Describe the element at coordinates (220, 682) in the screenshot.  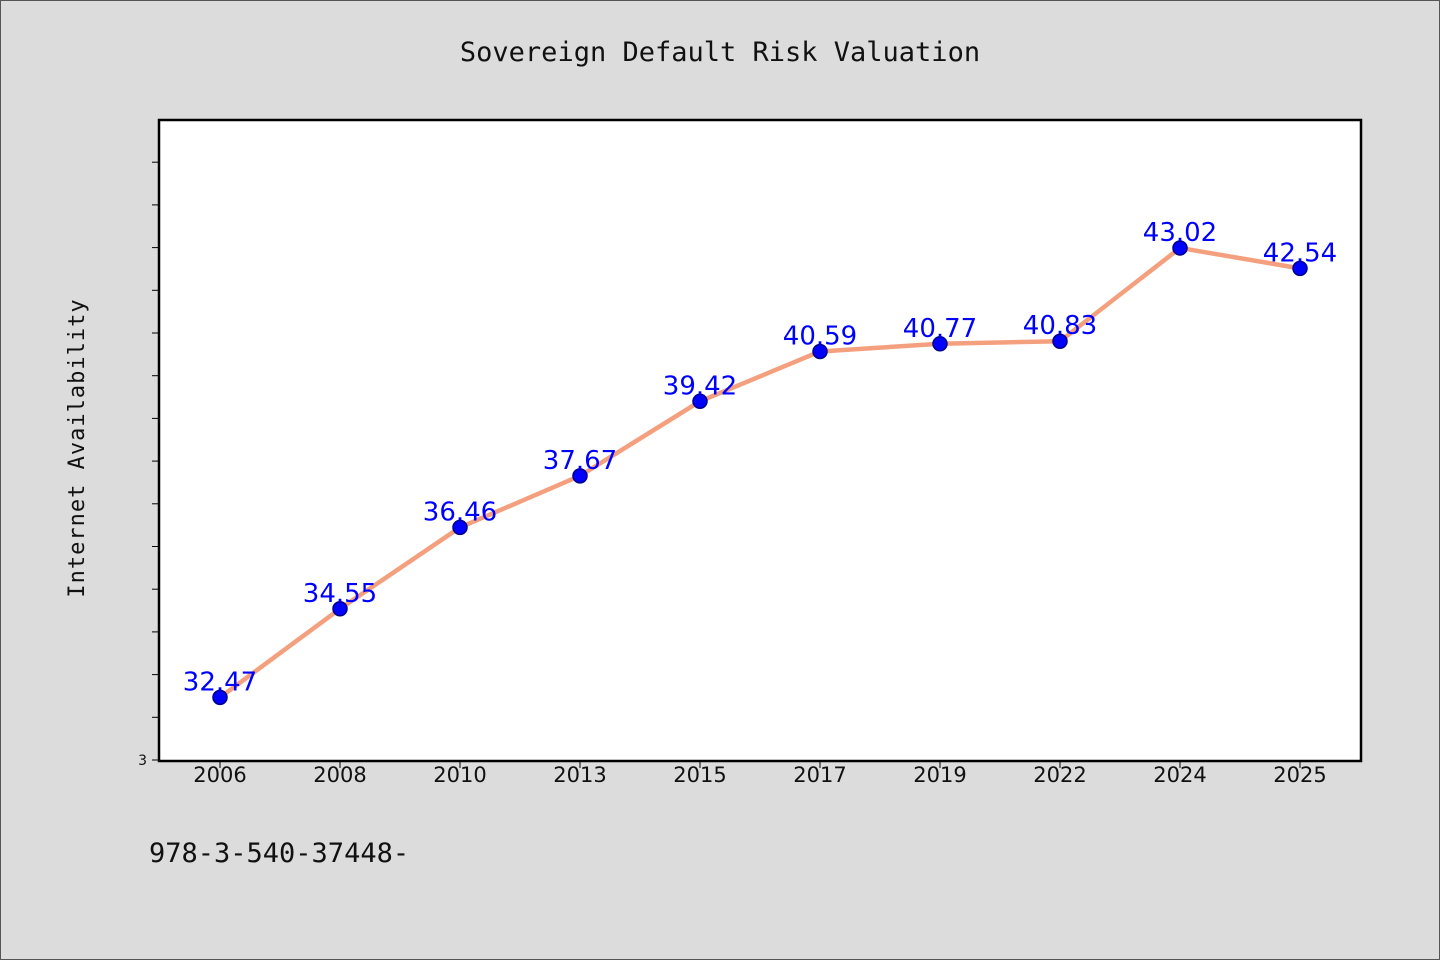
I see `data-label: 32.47` at that location.